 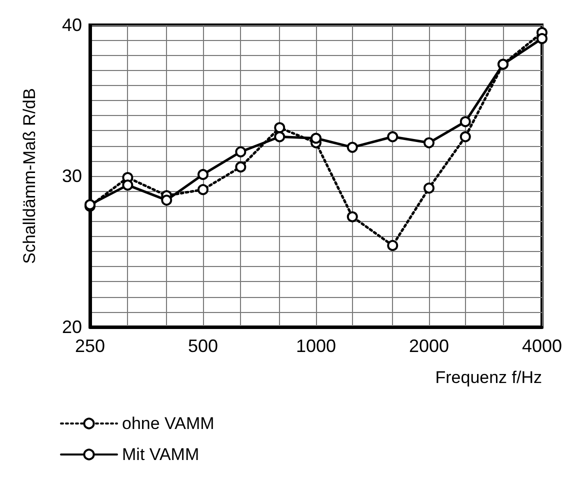 What do you see at coordinates (488, 377) in the screenshot?
I see `x-axis-title: Frequenz f/Hz` at bounding box center [488, 377].